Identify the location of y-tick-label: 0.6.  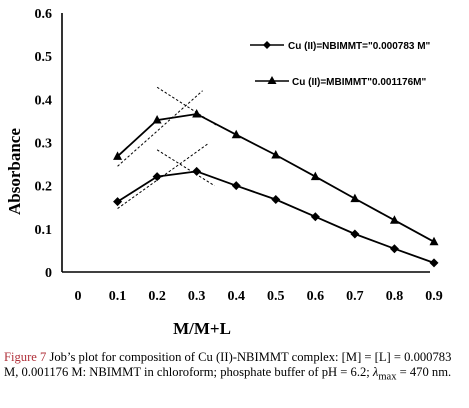
(44, 14).